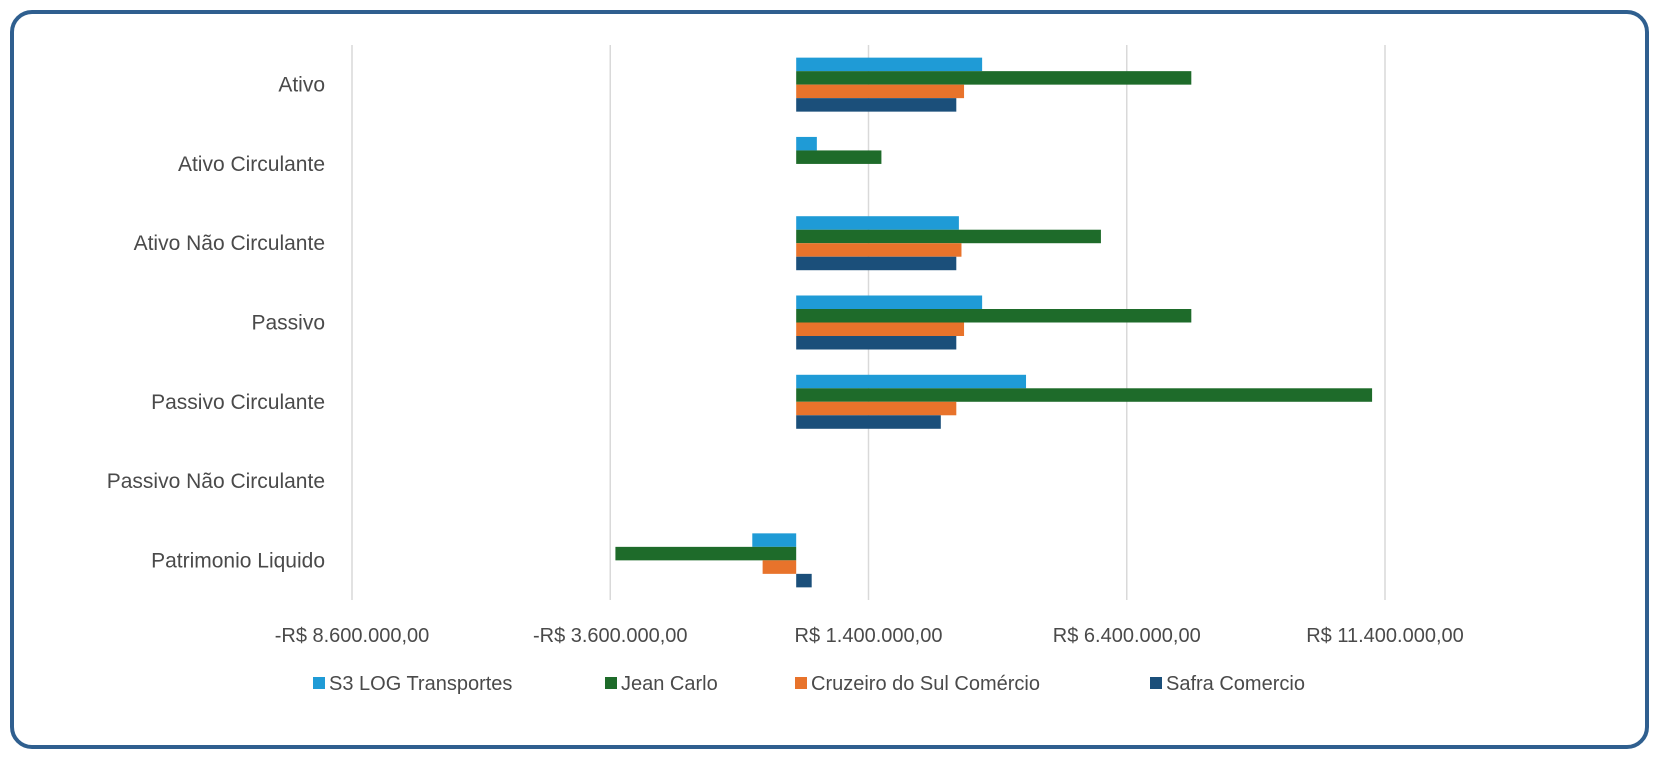 Image resolution: width=1659 pixels, height=759 pixels. I want to click on category-label: Passivo Não Circulante, so click(216, 481).